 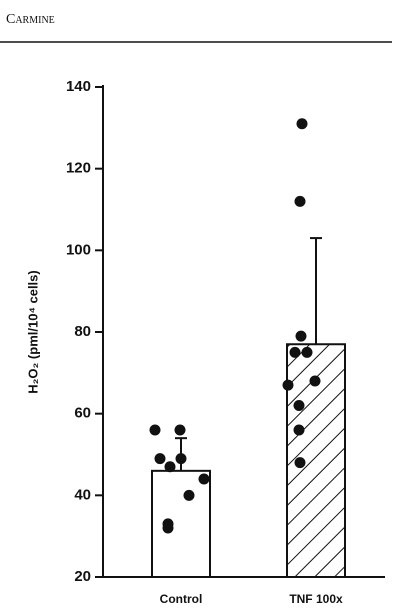 I want to click on x-tick-label: TNF 100x, so click(x=316, y=599).